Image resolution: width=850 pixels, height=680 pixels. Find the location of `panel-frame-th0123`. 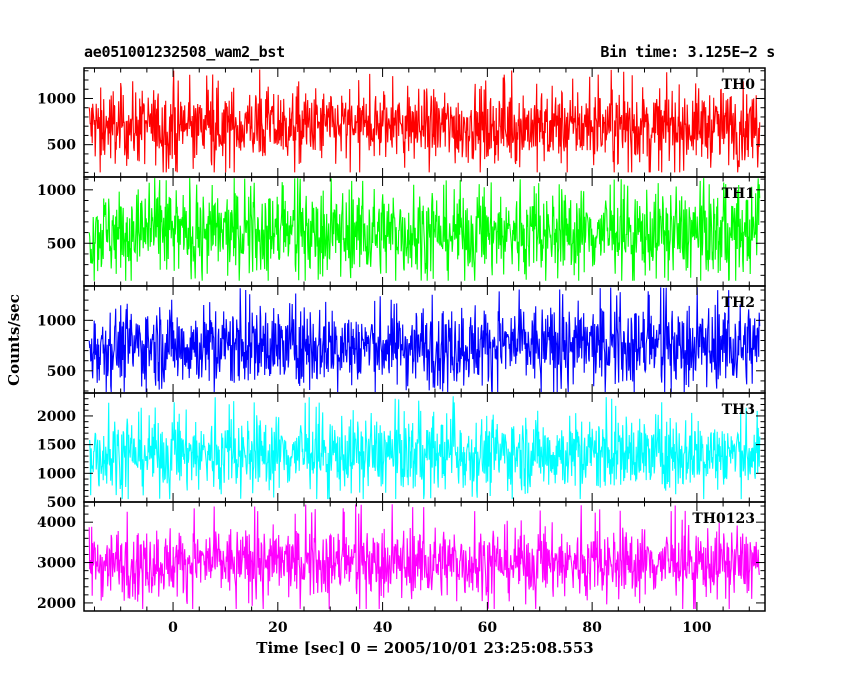

panel-frame-th0123 is located at coordinates (424, 556).